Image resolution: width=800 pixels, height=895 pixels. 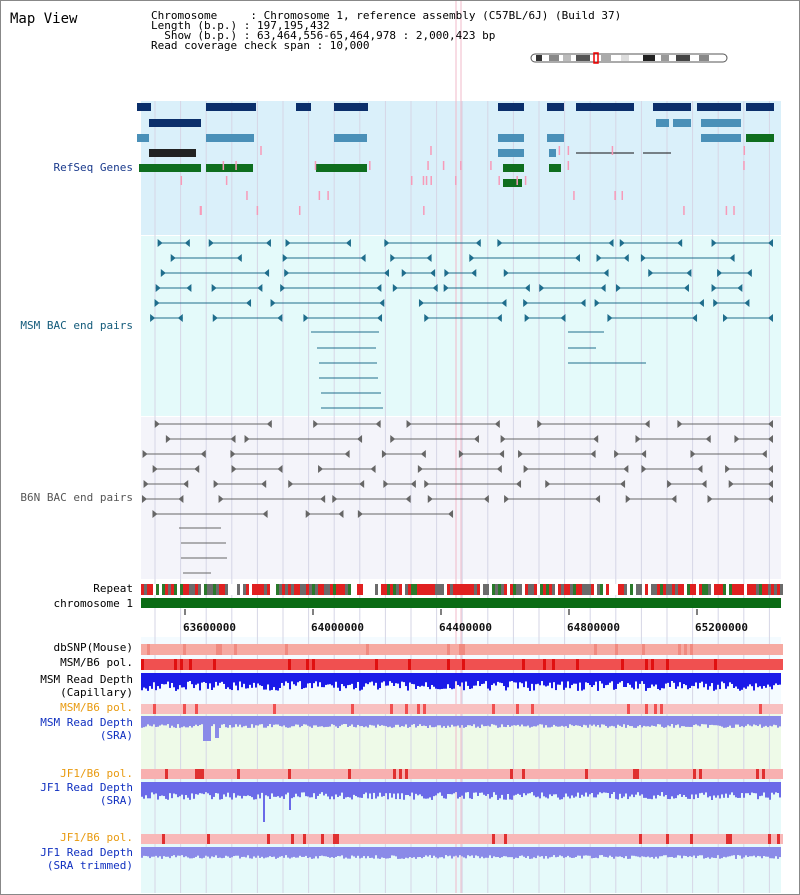 I want to click on gene-feature, so click(x=341, y=168).